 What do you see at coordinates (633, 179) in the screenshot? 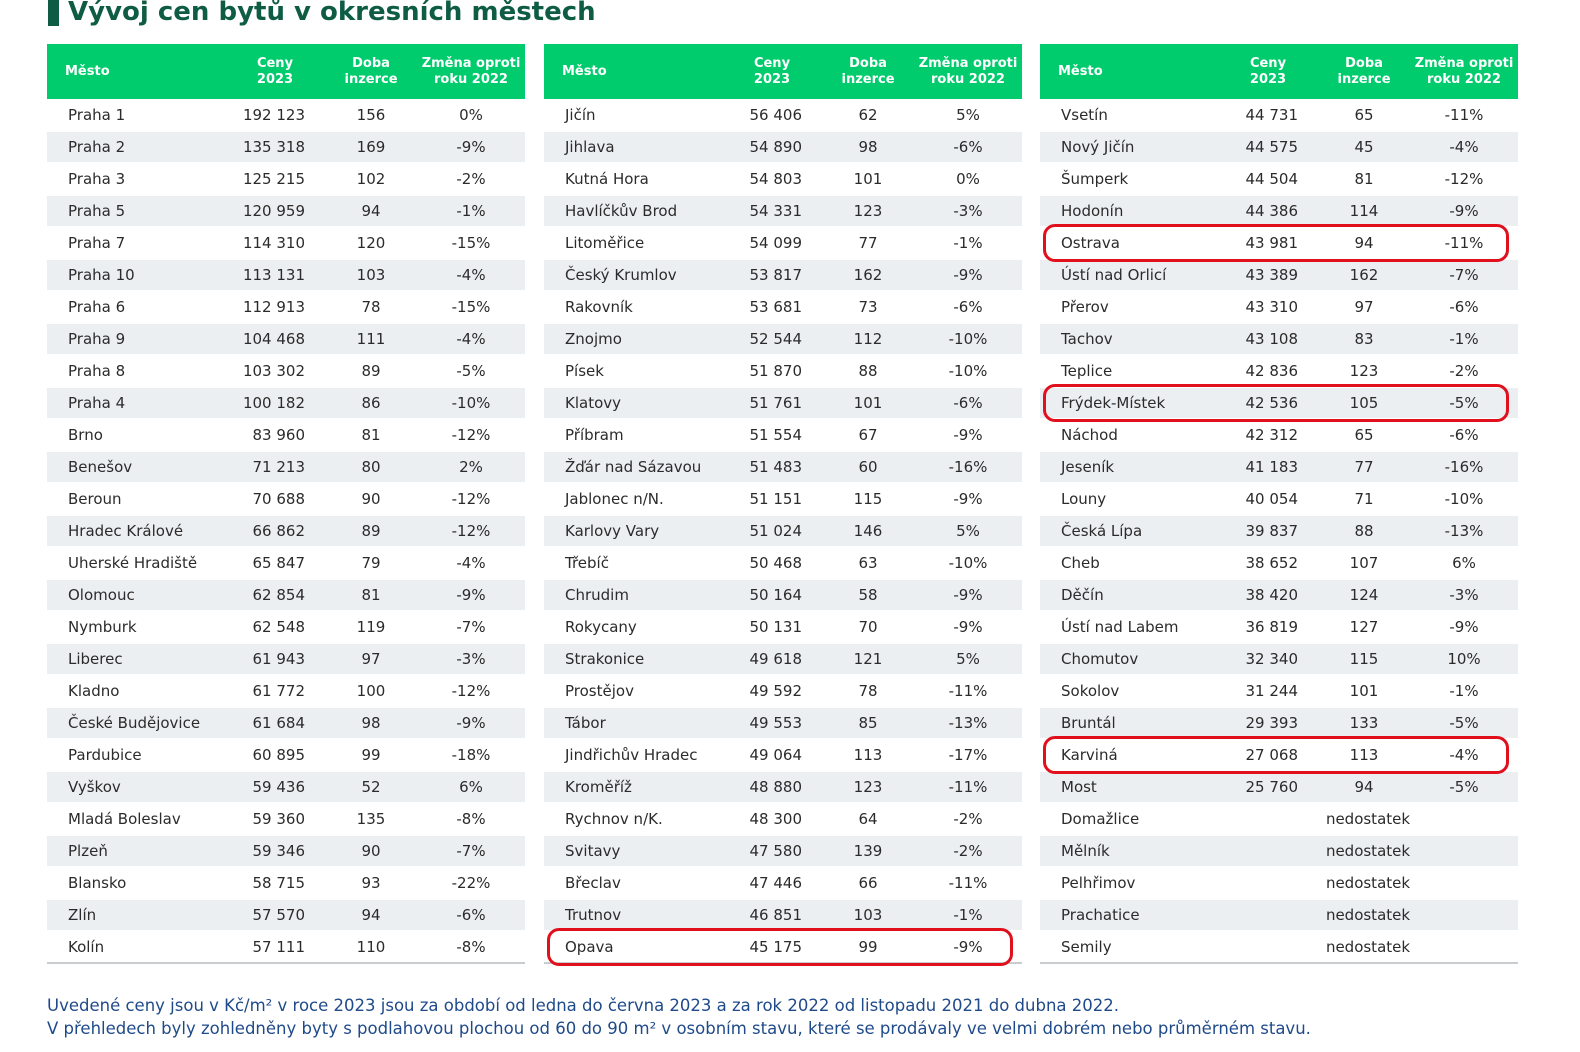
I see `city-cell: Kutná Hora` at bounding box center [633, 179].